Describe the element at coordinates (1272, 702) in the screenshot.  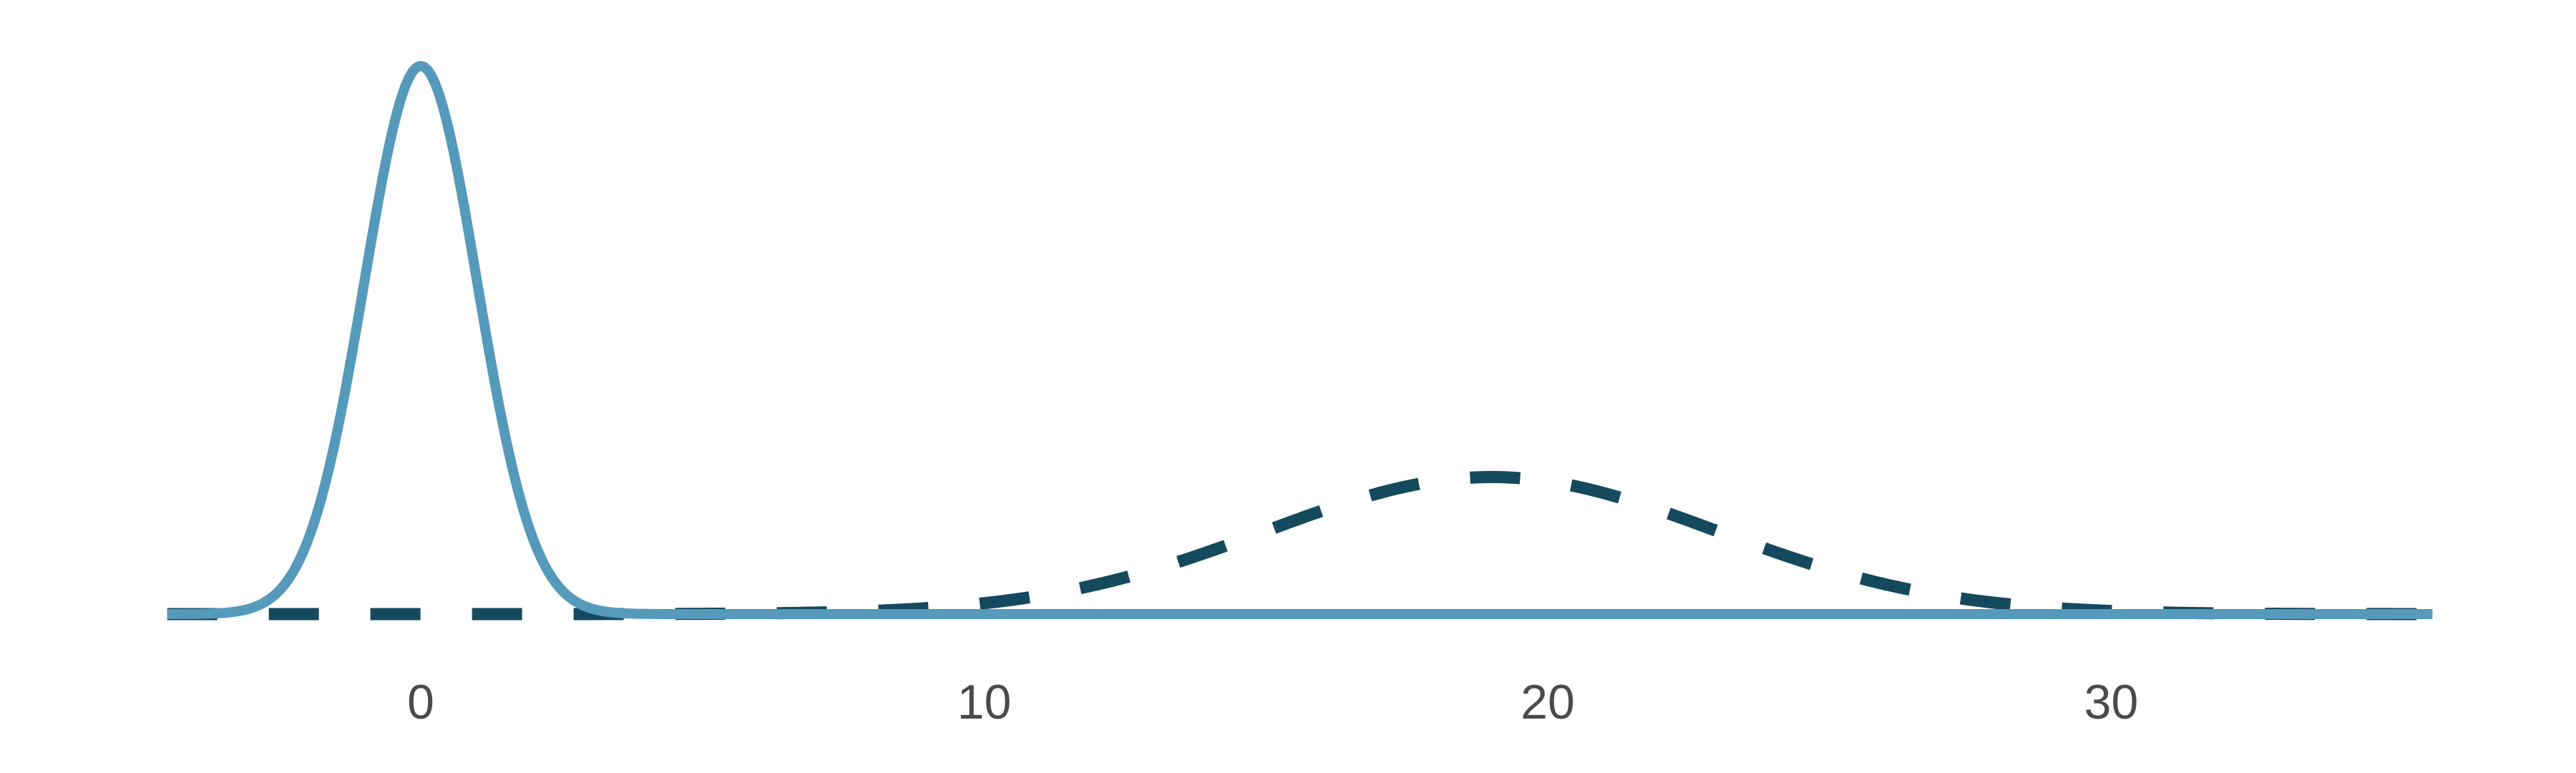
I see `x-axis-ticks: 0 10 20 30` at that location.